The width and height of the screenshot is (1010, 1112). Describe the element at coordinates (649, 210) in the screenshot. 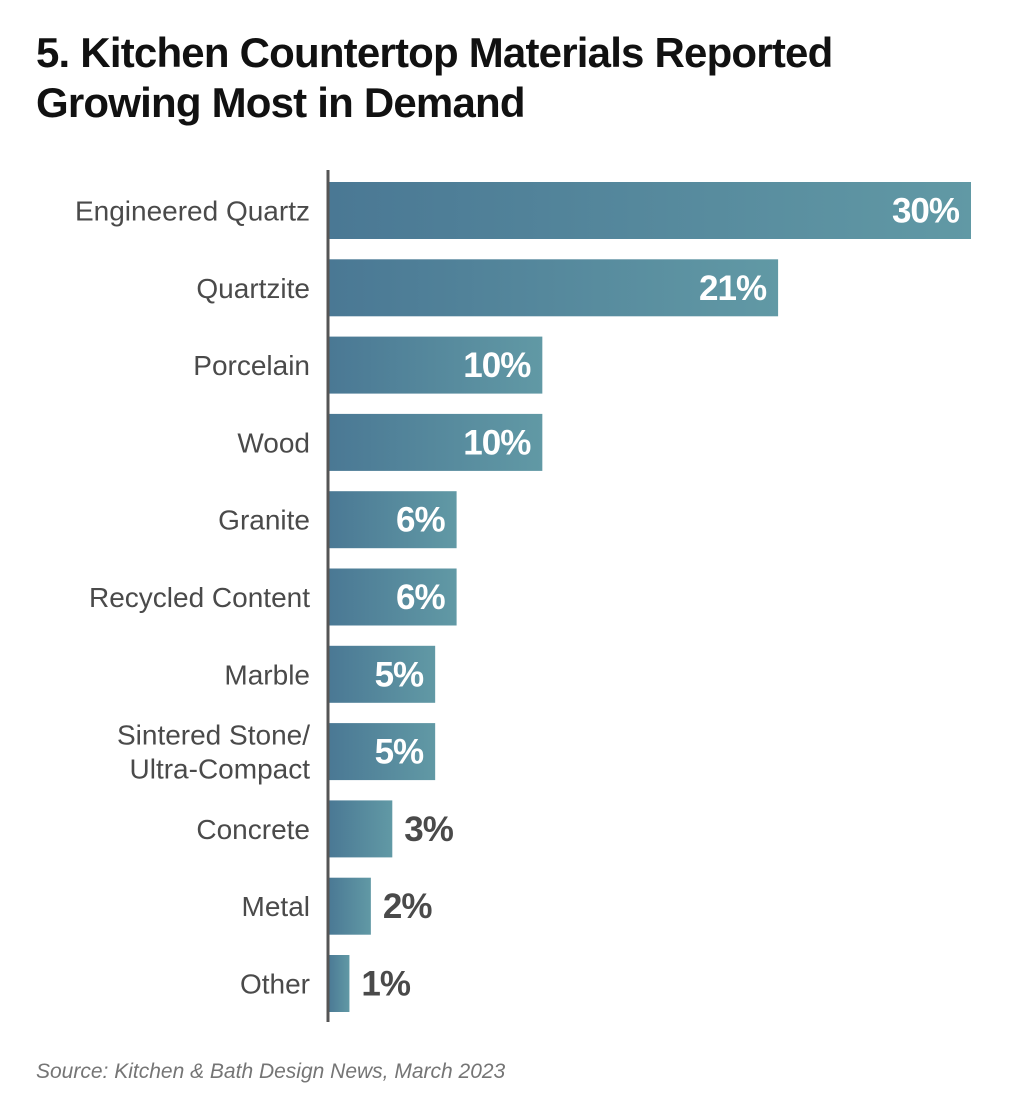

I see `bar-engineered-quartz` at that location.